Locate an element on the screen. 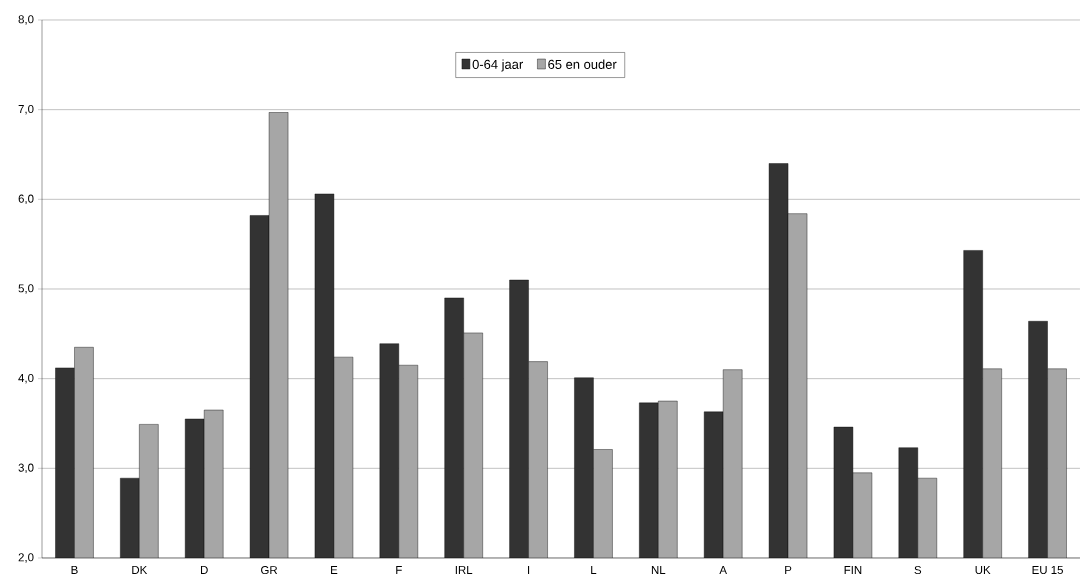 The width and height of the screenshot is (1086, 586). y-tick-label: 3,0 is located at coordinates (26, 468).